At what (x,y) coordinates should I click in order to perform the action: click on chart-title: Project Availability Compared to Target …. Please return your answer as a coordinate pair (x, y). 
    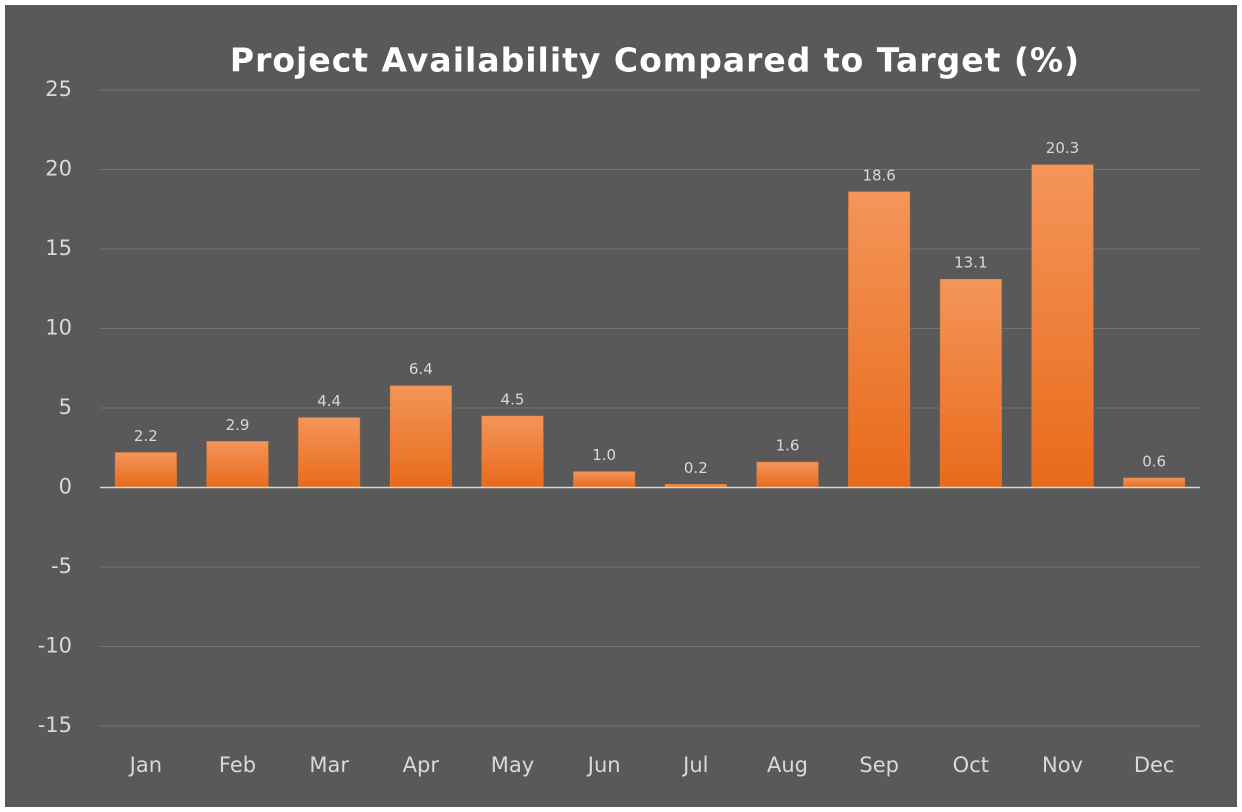
    Looking at the image, I should click on (655, 60).